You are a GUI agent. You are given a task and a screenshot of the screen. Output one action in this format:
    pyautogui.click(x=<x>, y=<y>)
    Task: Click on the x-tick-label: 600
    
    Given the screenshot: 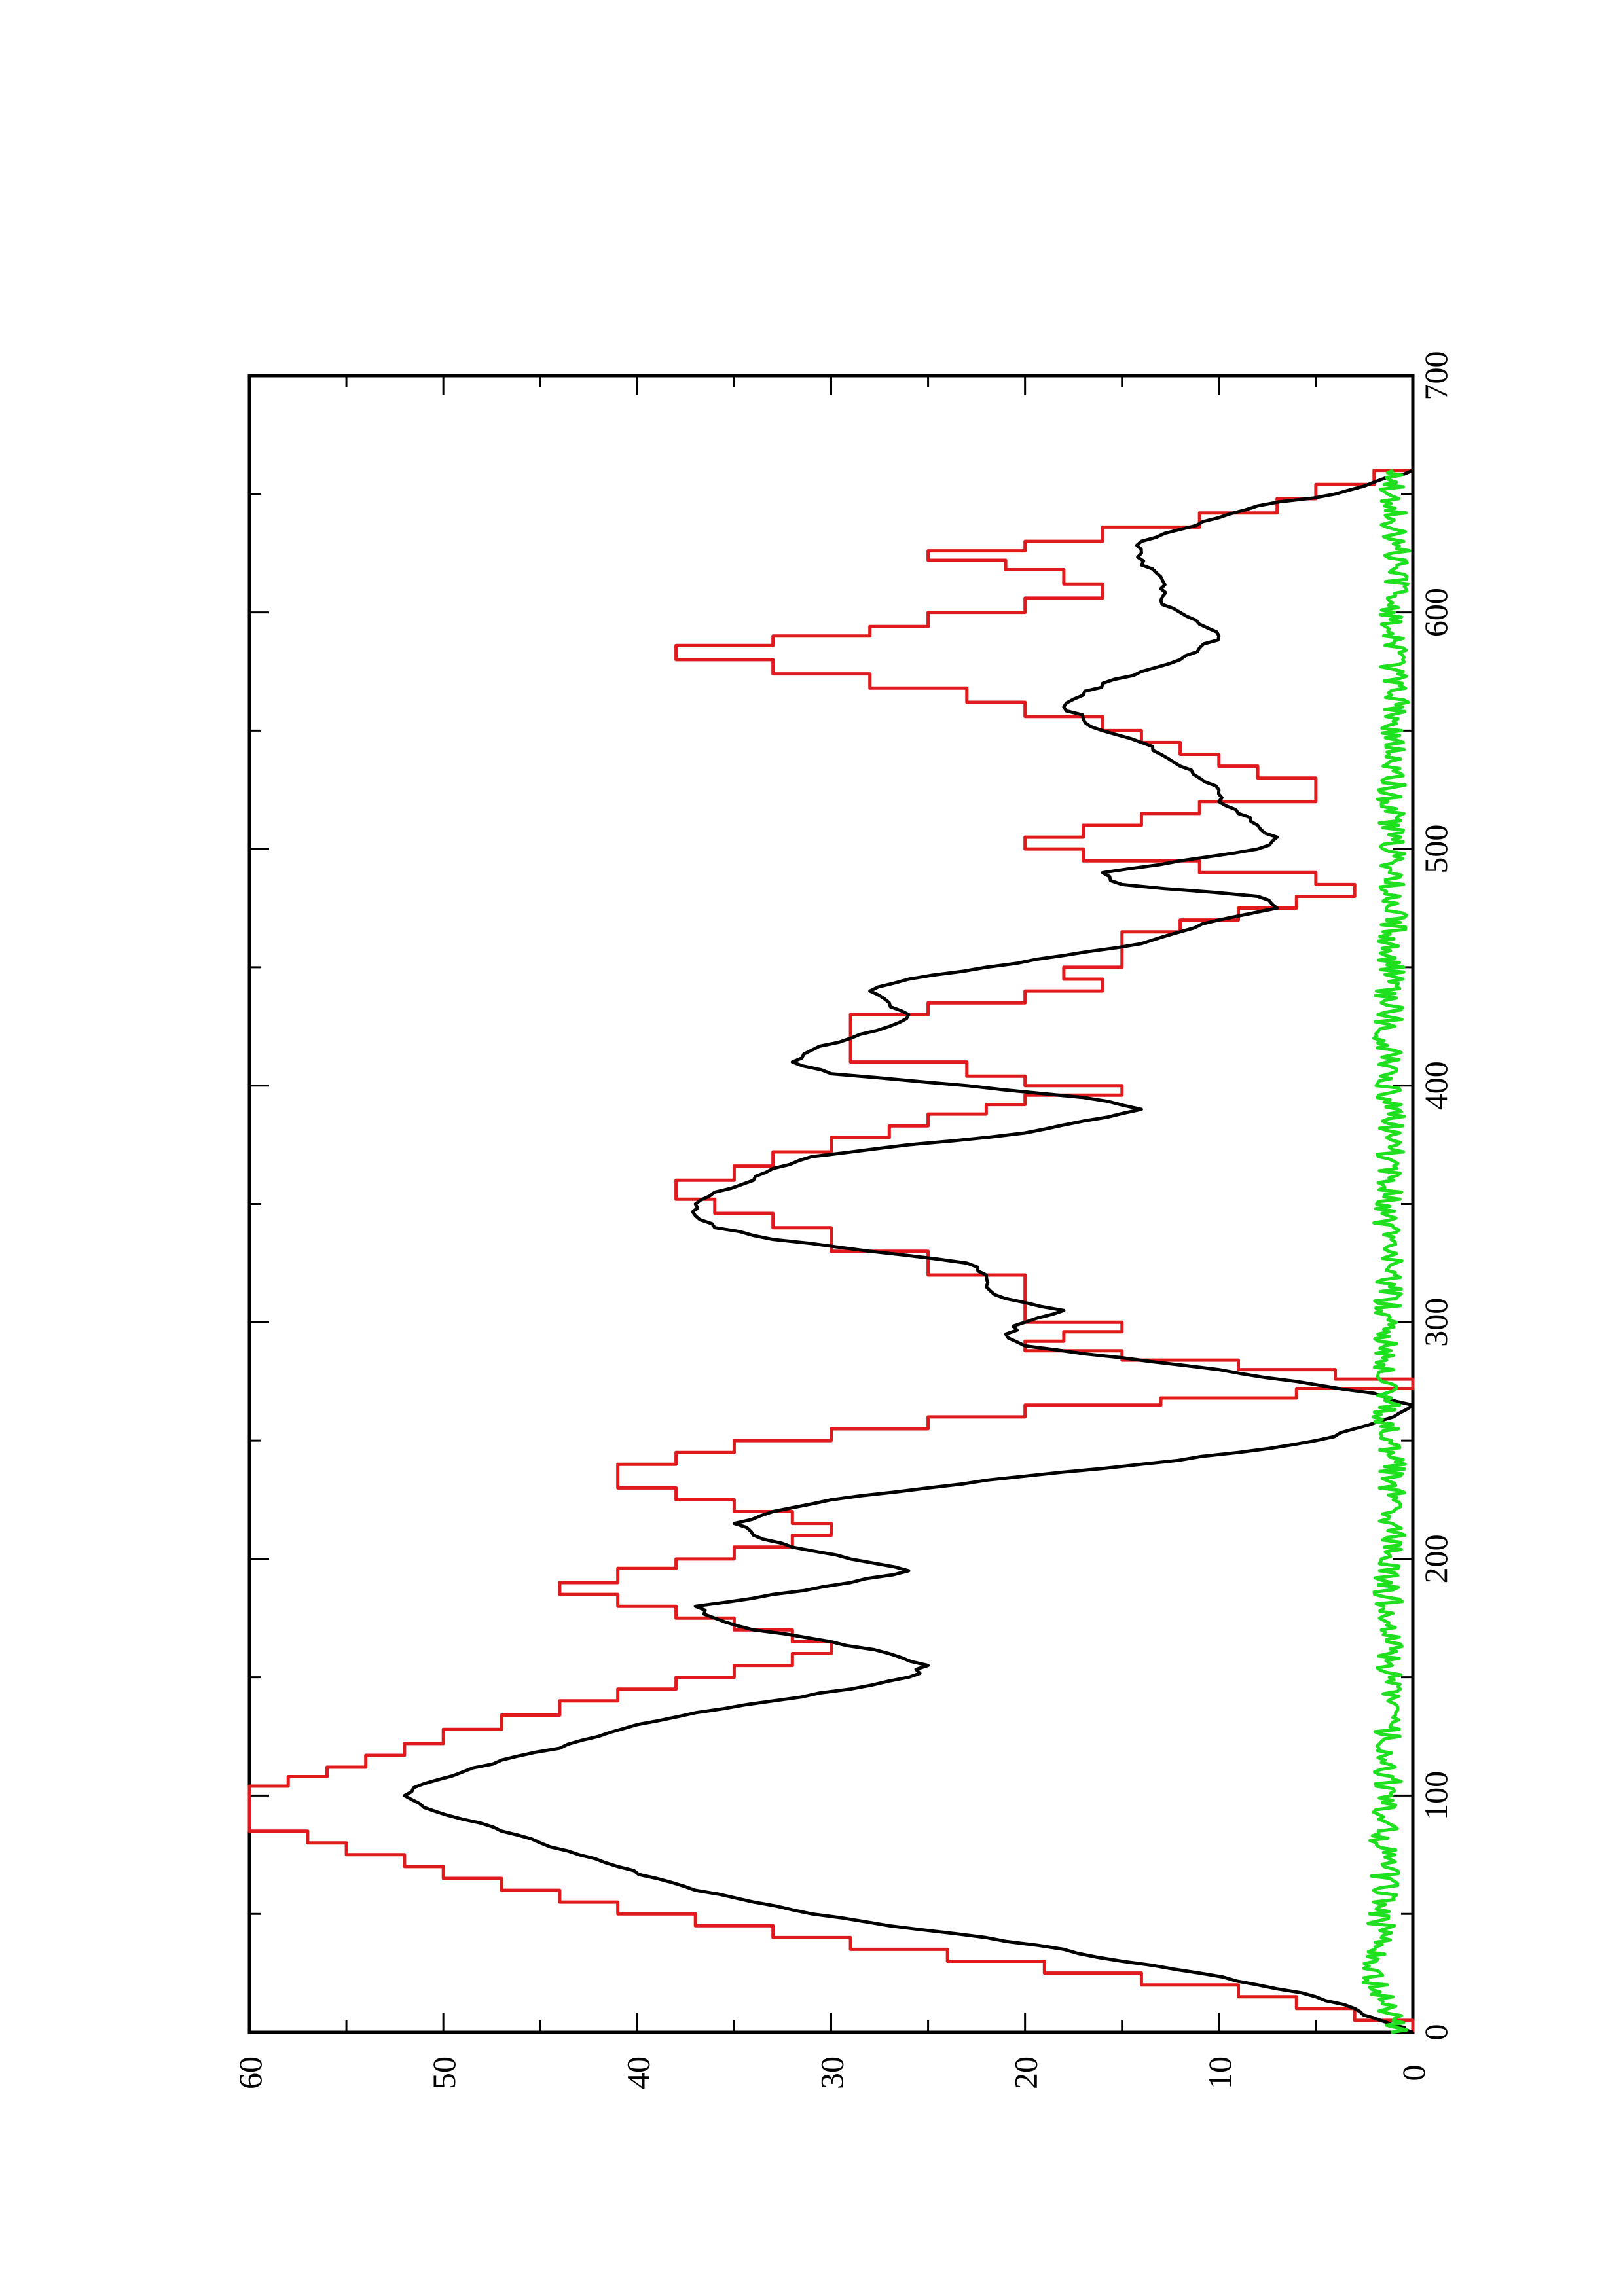 What is the action you would take?
    pyautogui.click(x=1435, y=612)
    